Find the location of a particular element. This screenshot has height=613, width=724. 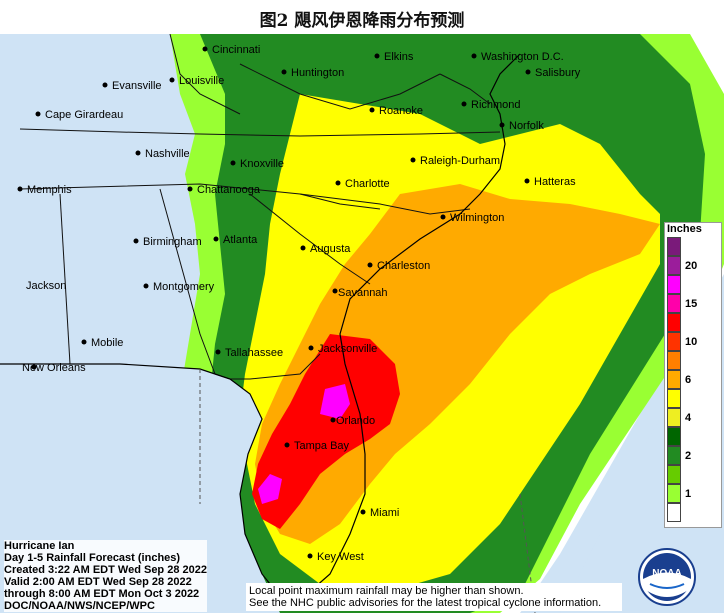

info-valid-from: Valid 2:00 AM EDT Wed Sep 28 2022 is located at coordinates (98, 582).